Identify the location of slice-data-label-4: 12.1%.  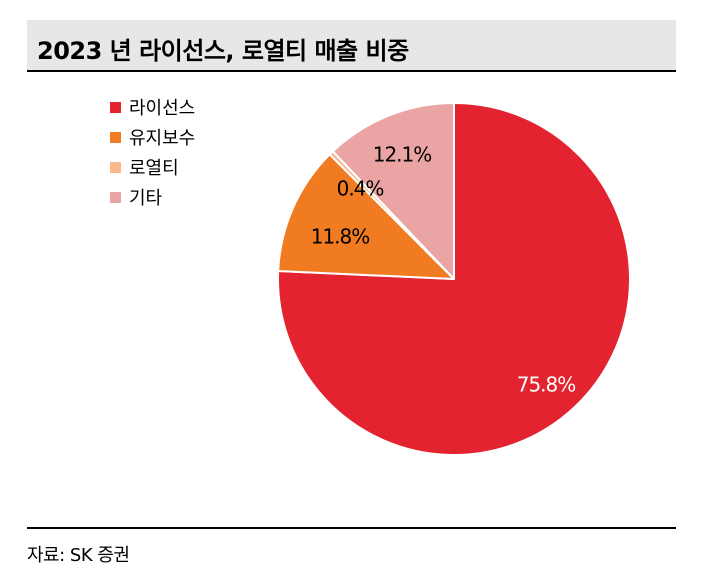
(402, 155).